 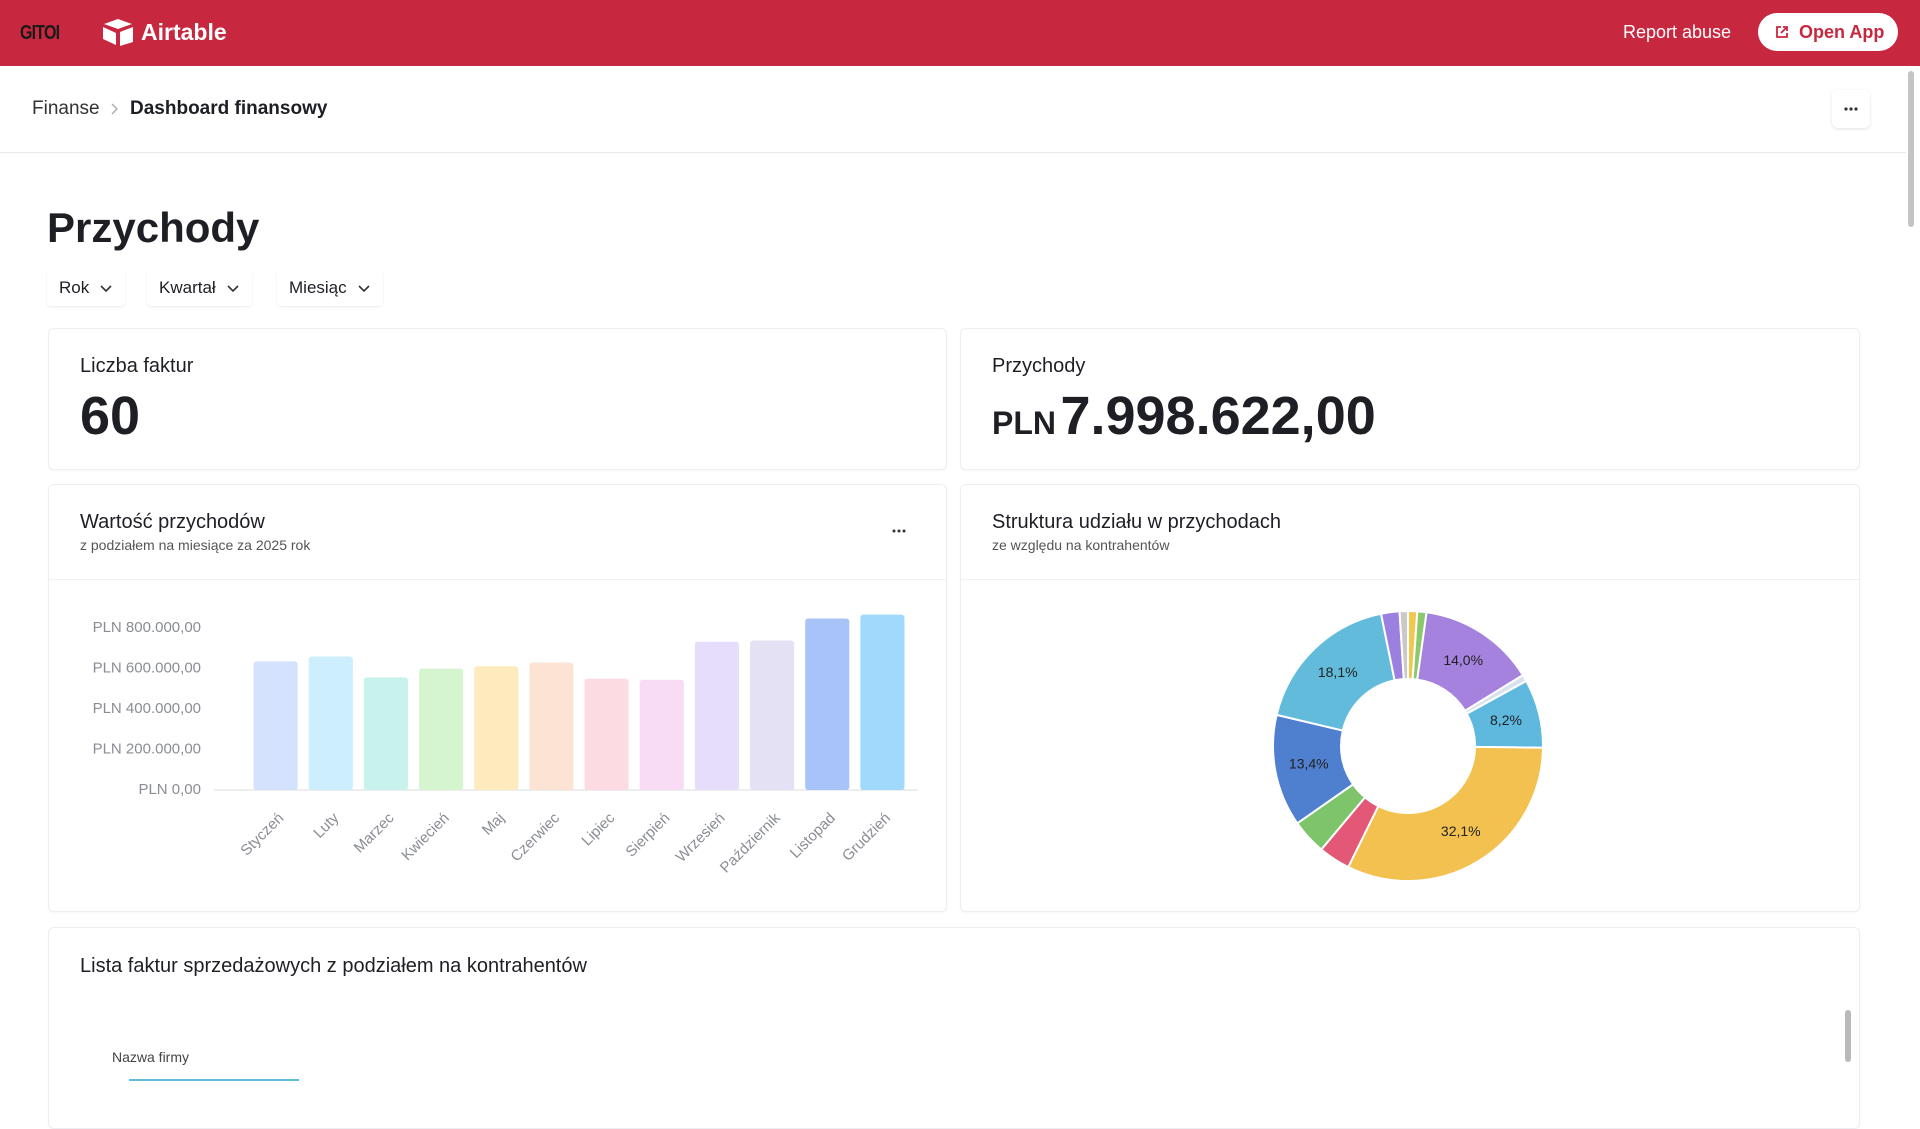 I want to click on kpi-label: Przychody, so click(x=1039, y=366).